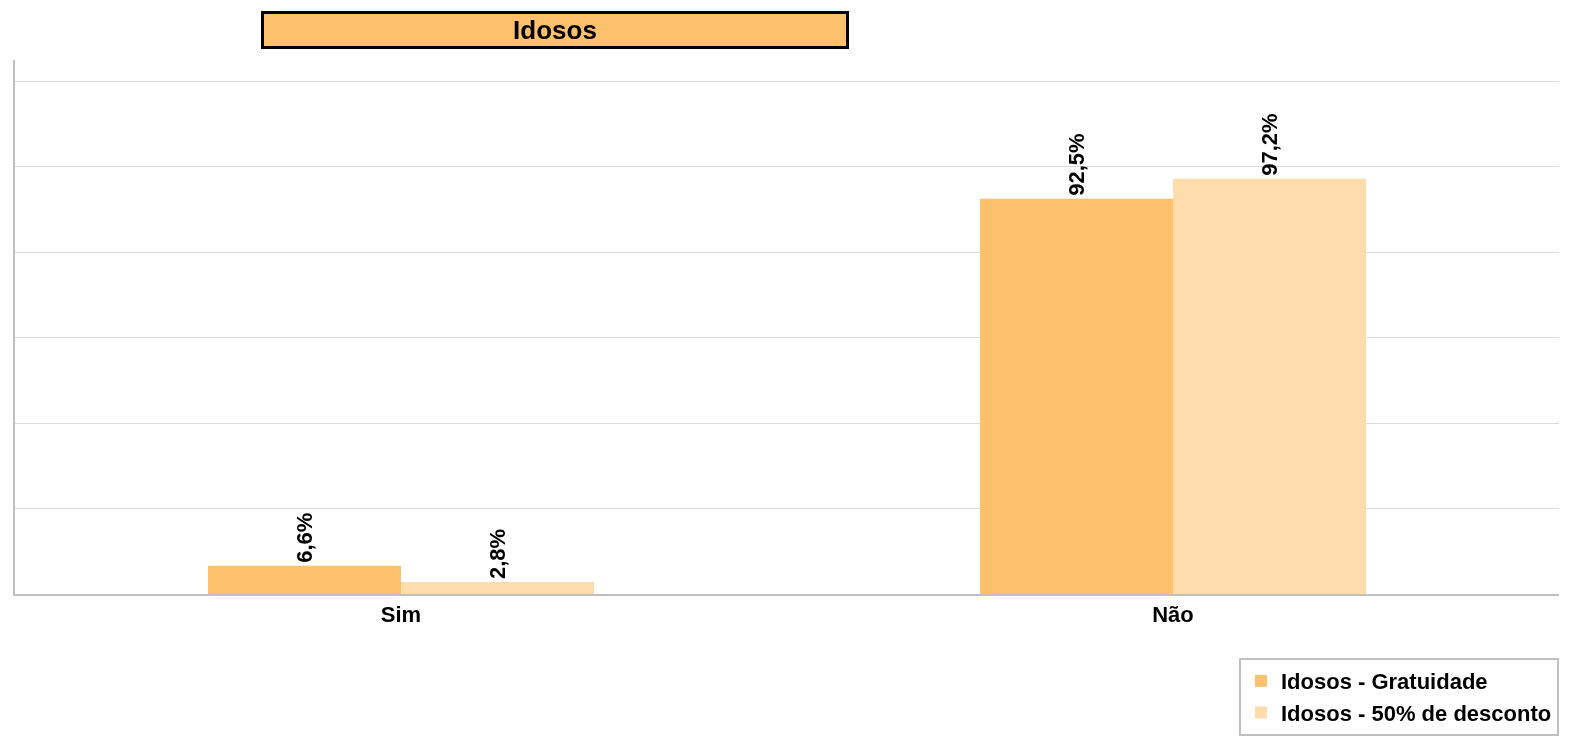  What do you see at coordinates (1269, 144) in the screenshot?
I see `data-label: 97,2%` at bounding box center [1269, 144].